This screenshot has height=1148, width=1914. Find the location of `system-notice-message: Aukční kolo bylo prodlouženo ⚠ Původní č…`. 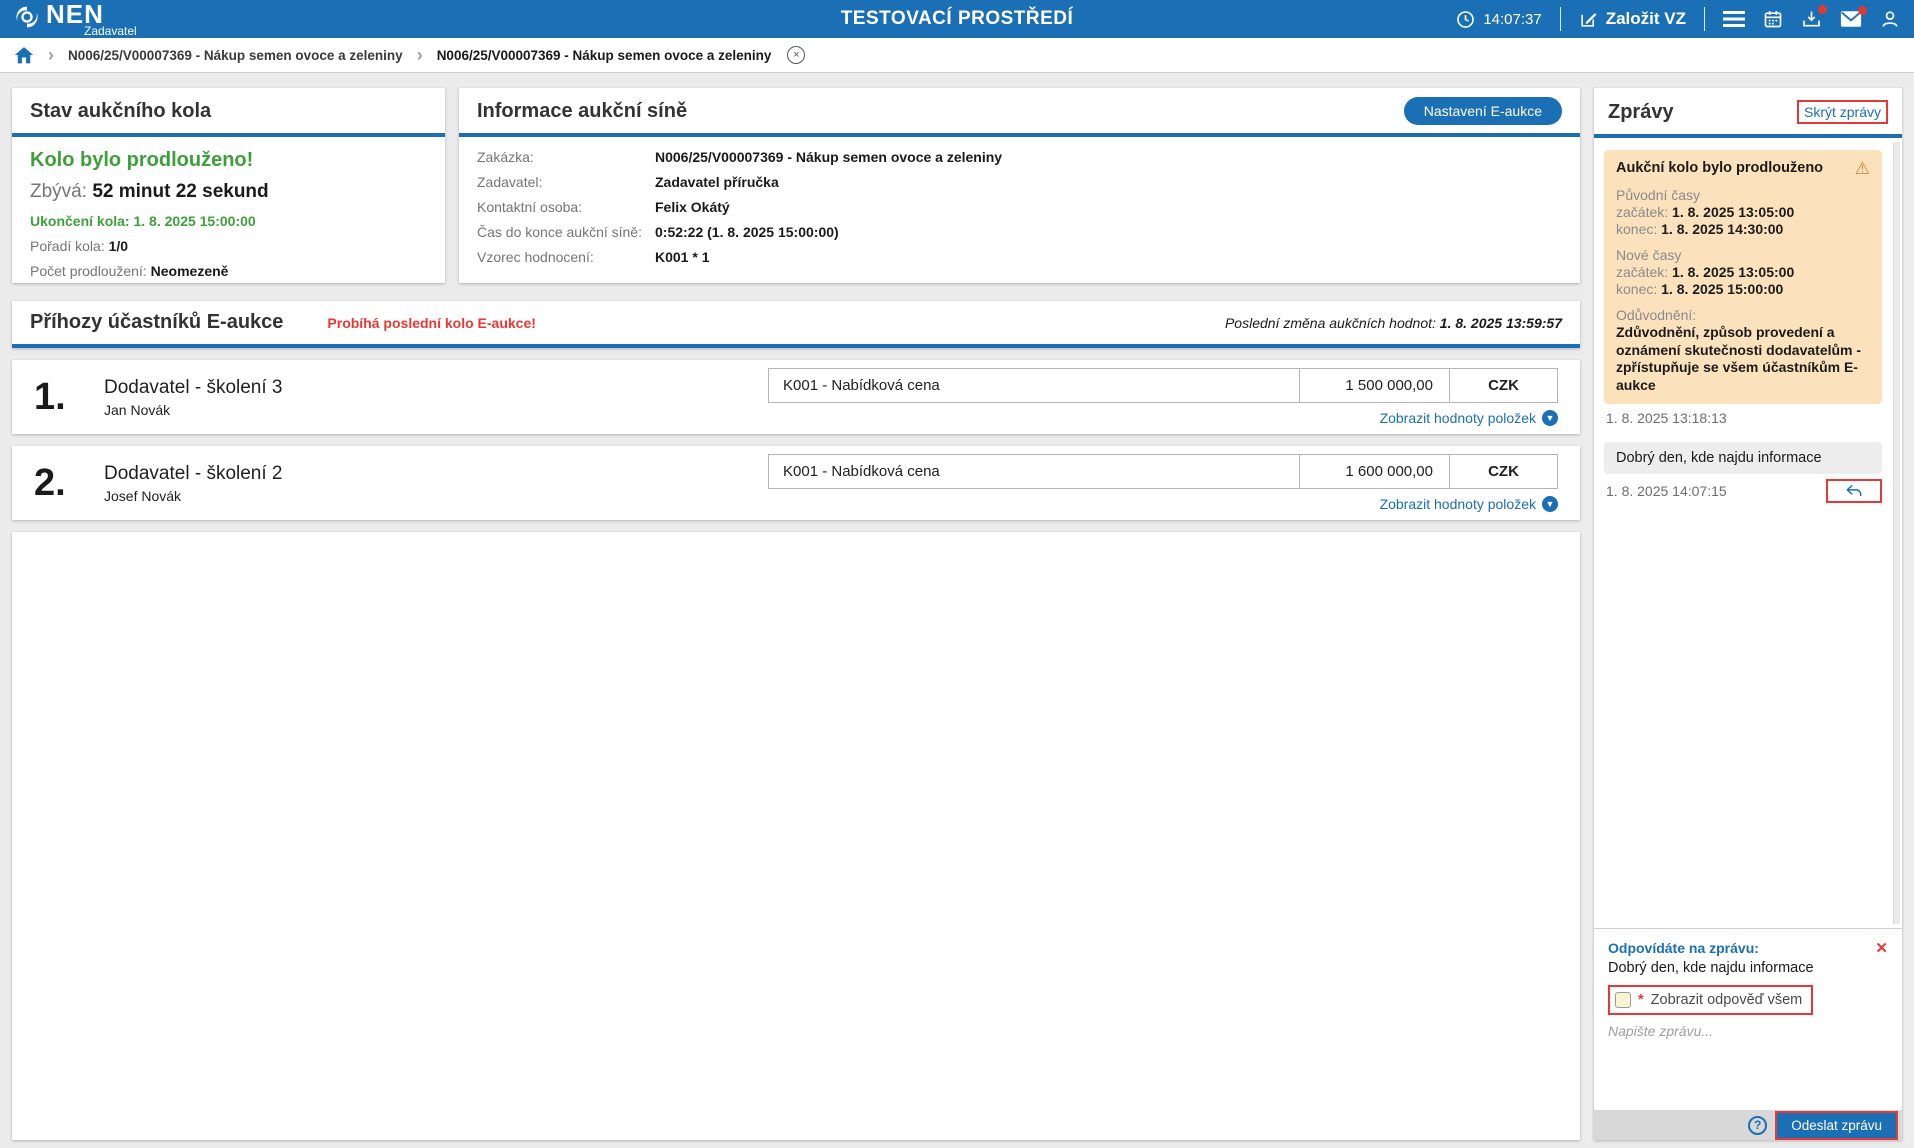

system-notice-message: Aukční kolo bylo prodlouženo ⚠ Původní č… is located at coordinates (1743, 277).